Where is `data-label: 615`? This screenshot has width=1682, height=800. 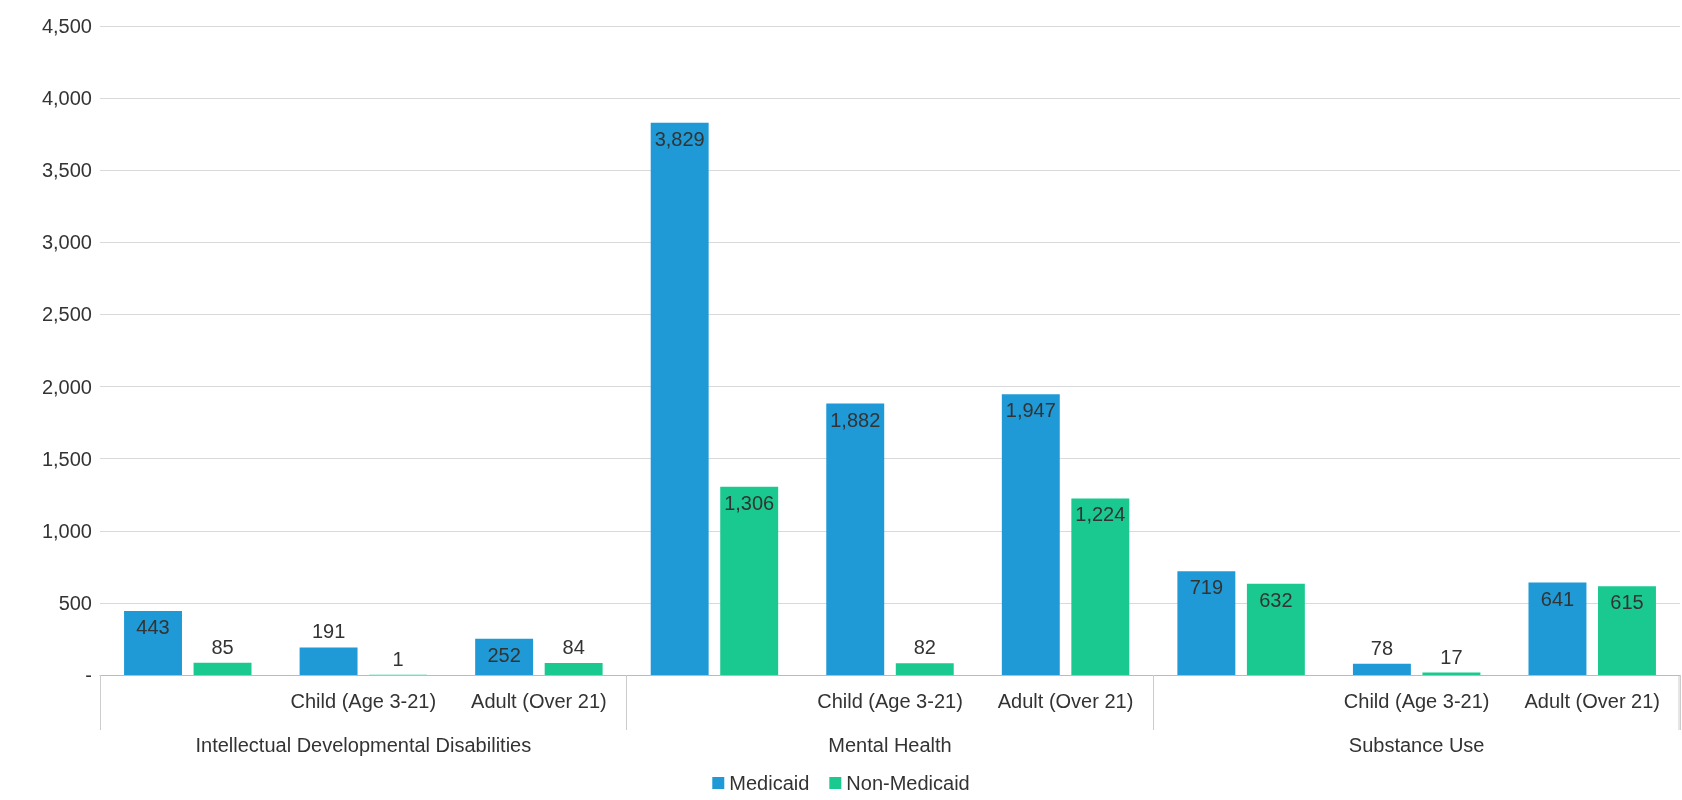 data-label: 615 is located at coordinates (1627, 602).